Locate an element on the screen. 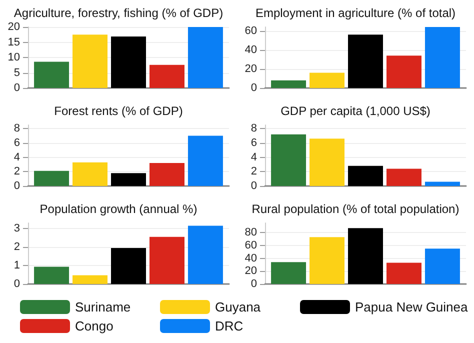 The image size is (474, 343). chart-title: Employment in agriculture (% of total) is located at coordinates (355, 13).